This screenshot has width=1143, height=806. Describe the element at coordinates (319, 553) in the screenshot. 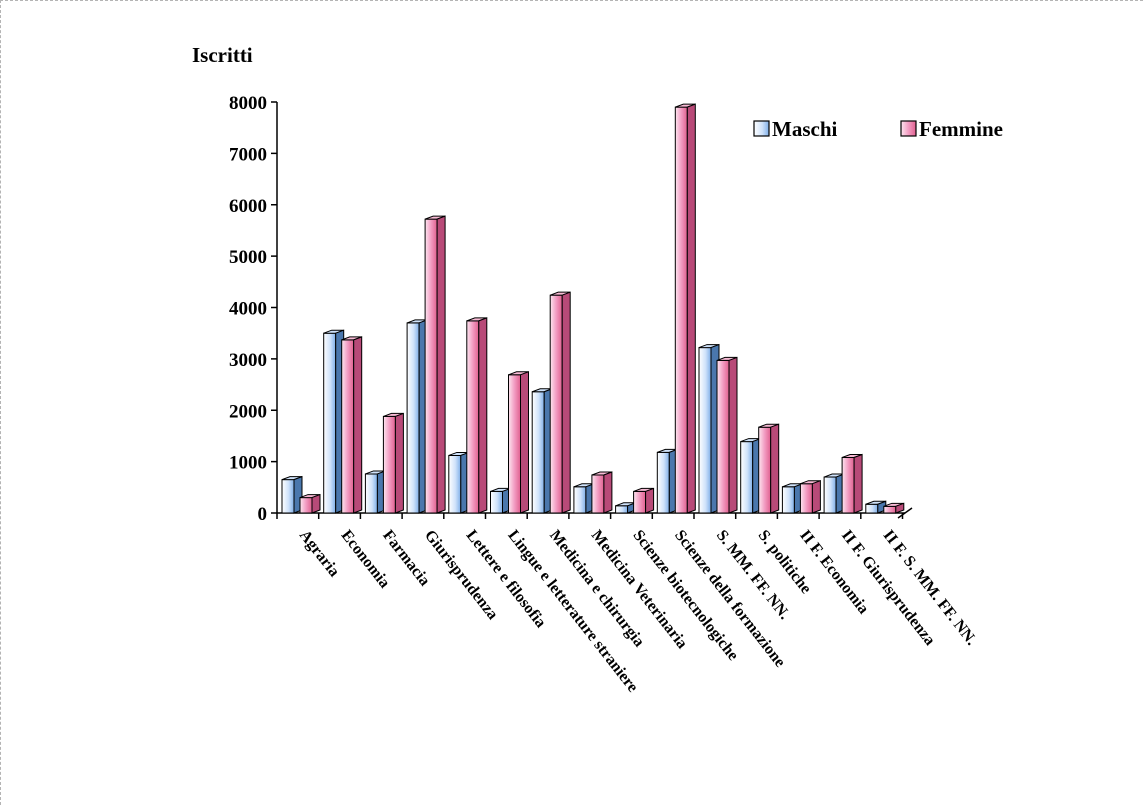

I see `x-tick-label: Agraria` at that location.